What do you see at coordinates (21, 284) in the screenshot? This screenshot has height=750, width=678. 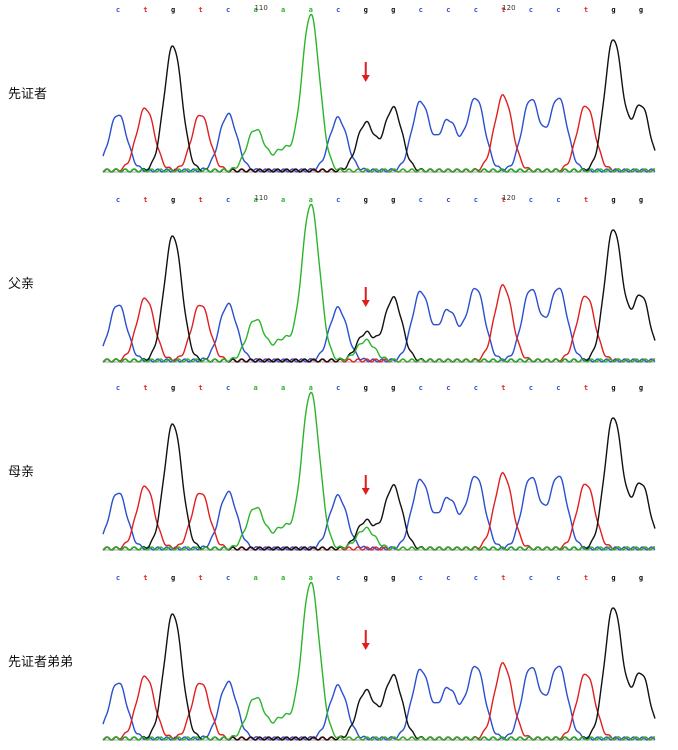 I see `panel-label: 父亲` at bounding box center [21, 284].